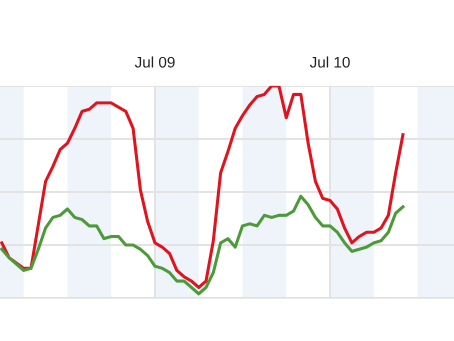 The image size is (454, 341). Describe the element at coordinates (154, 62) in the screenshot. I see `x-tick-label: Jul 09` at that location.